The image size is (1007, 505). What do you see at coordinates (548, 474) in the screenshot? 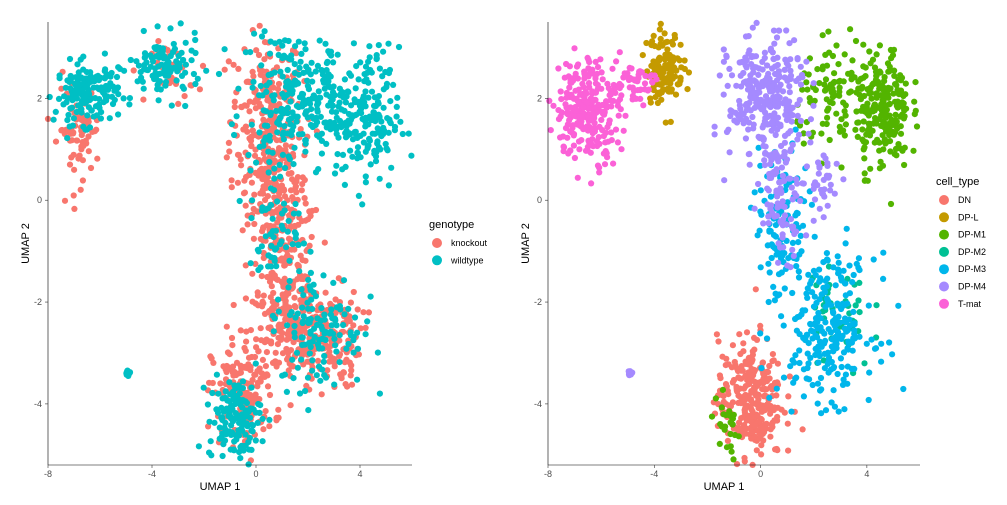
I see `x-tick-label: -8` at bounding box center [548, 474].